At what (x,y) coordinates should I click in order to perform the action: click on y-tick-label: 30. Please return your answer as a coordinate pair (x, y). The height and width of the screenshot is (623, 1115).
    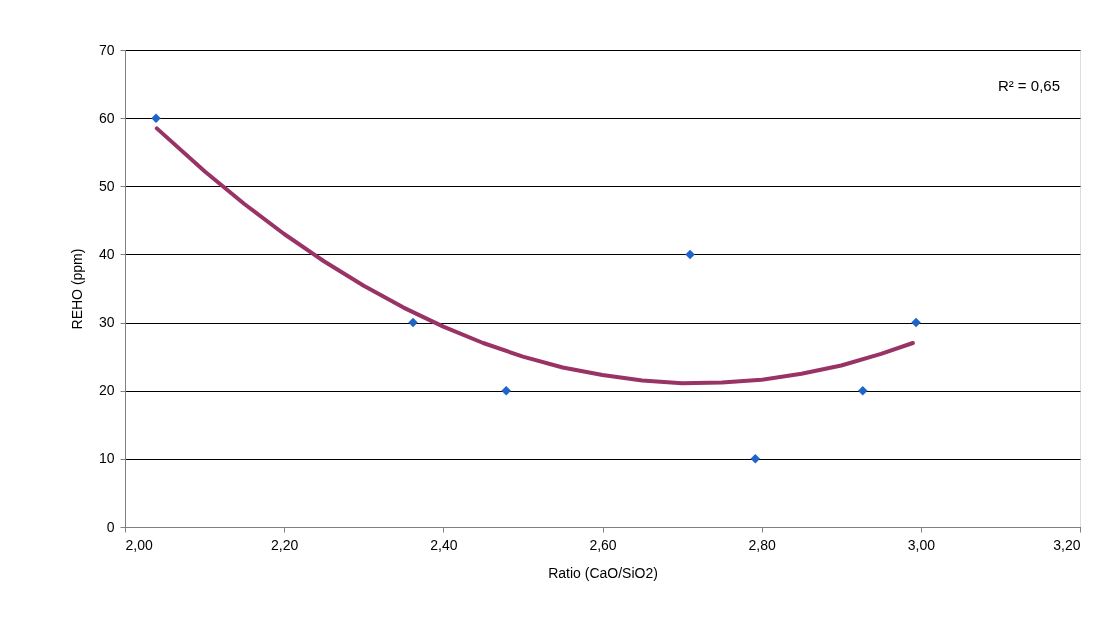
    Looking at the image, I should click on (106, 322).